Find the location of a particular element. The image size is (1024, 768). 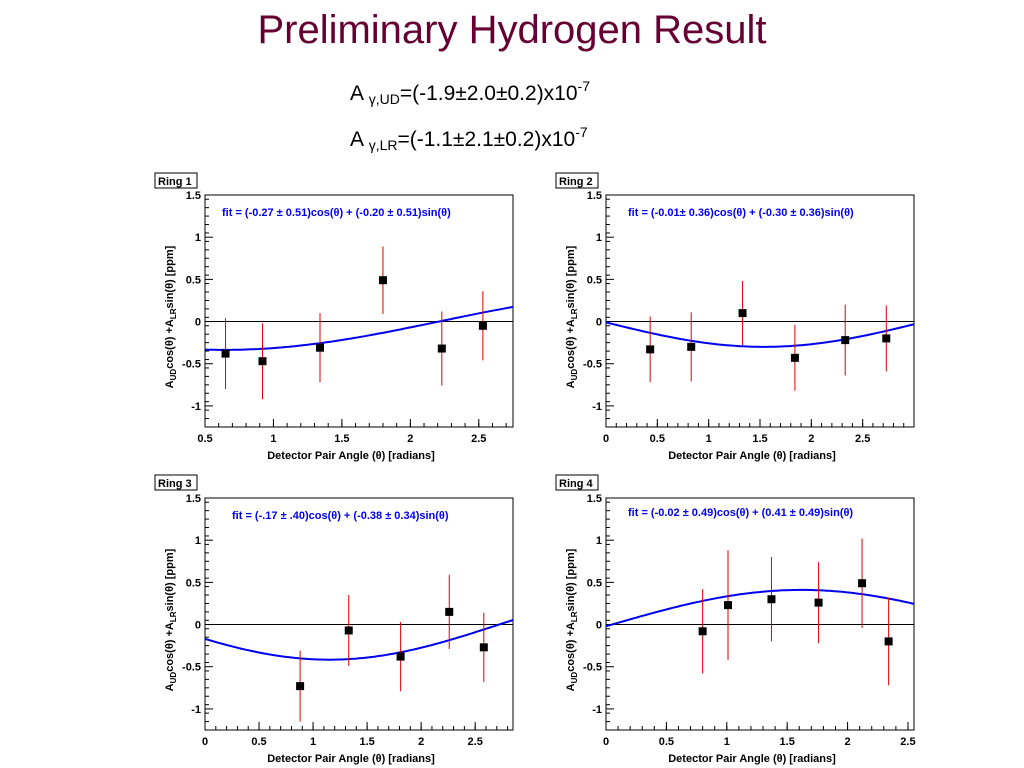

result-lr-subscript: γ,LR is located at coordinates (383, 145).